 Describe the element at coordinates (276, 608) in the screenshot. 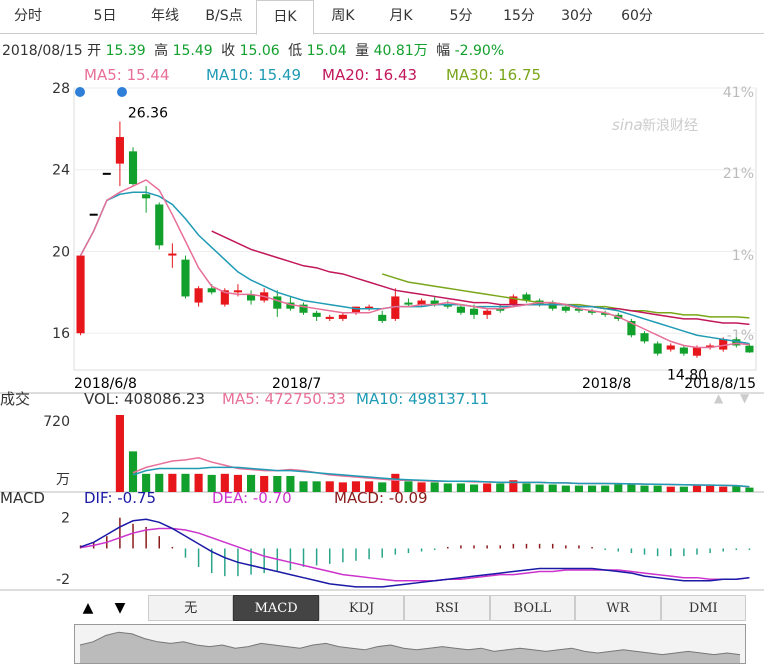

I see `indicator-button-1: MACD` at that location.